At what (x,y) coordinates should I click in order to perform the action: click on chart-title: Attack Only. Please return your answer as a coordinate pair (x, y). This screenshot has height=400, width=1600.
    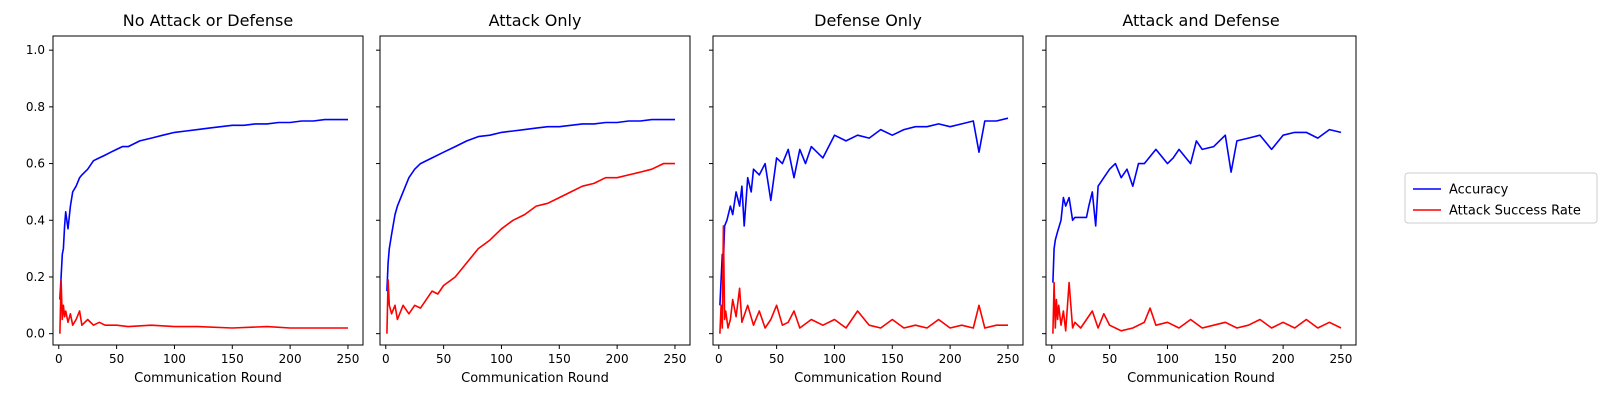
    Looking at the image, I should click on (535, 20).